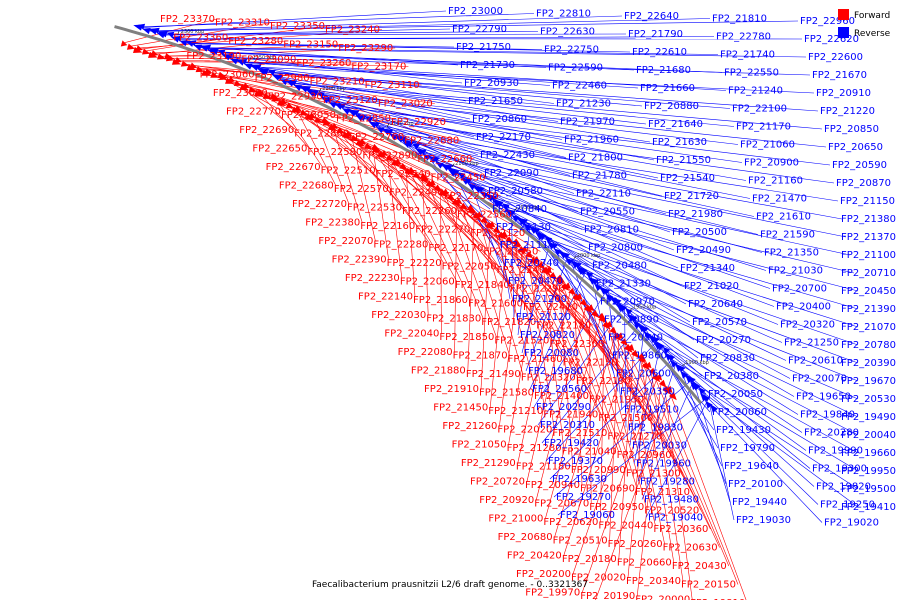  I want to click on gene-label: FP2_20960, so click(644, 455).